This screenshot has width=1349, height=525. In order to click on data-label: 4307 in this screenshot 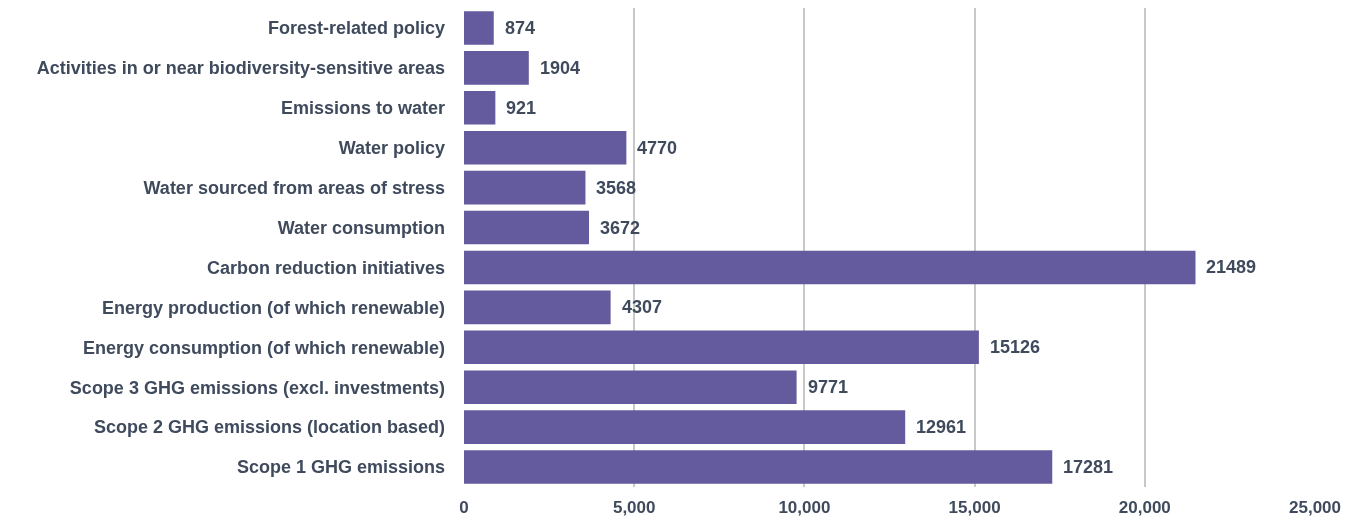, I will do `click(642, 307)`.